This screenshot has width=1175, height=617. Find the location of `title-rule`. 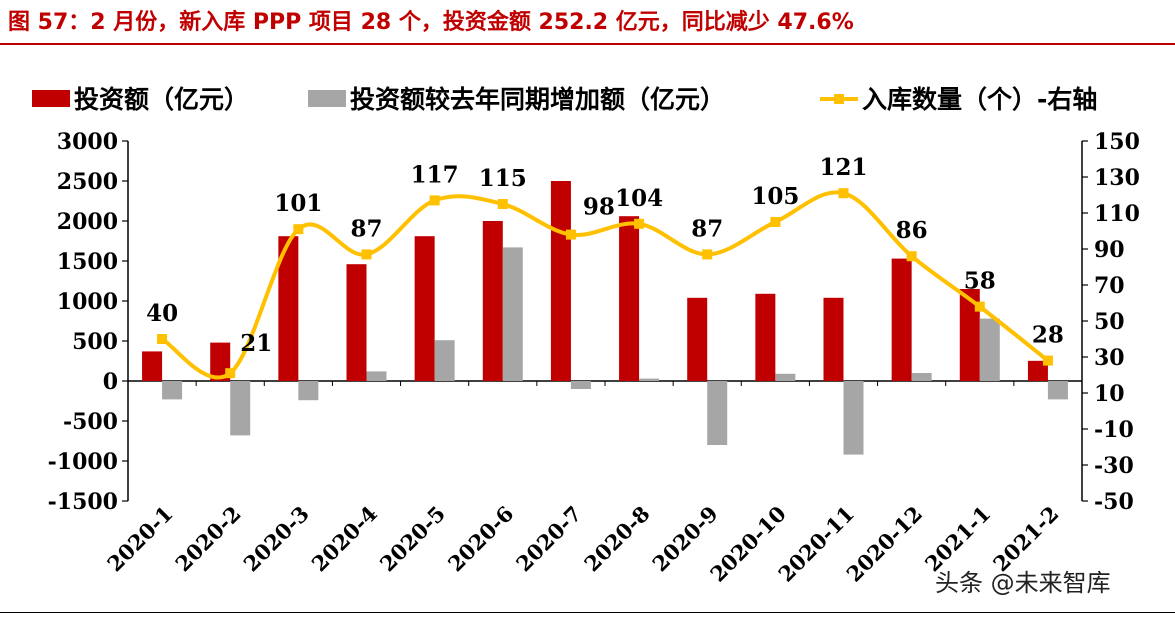

title-rule is located at coordinates (587, 44).